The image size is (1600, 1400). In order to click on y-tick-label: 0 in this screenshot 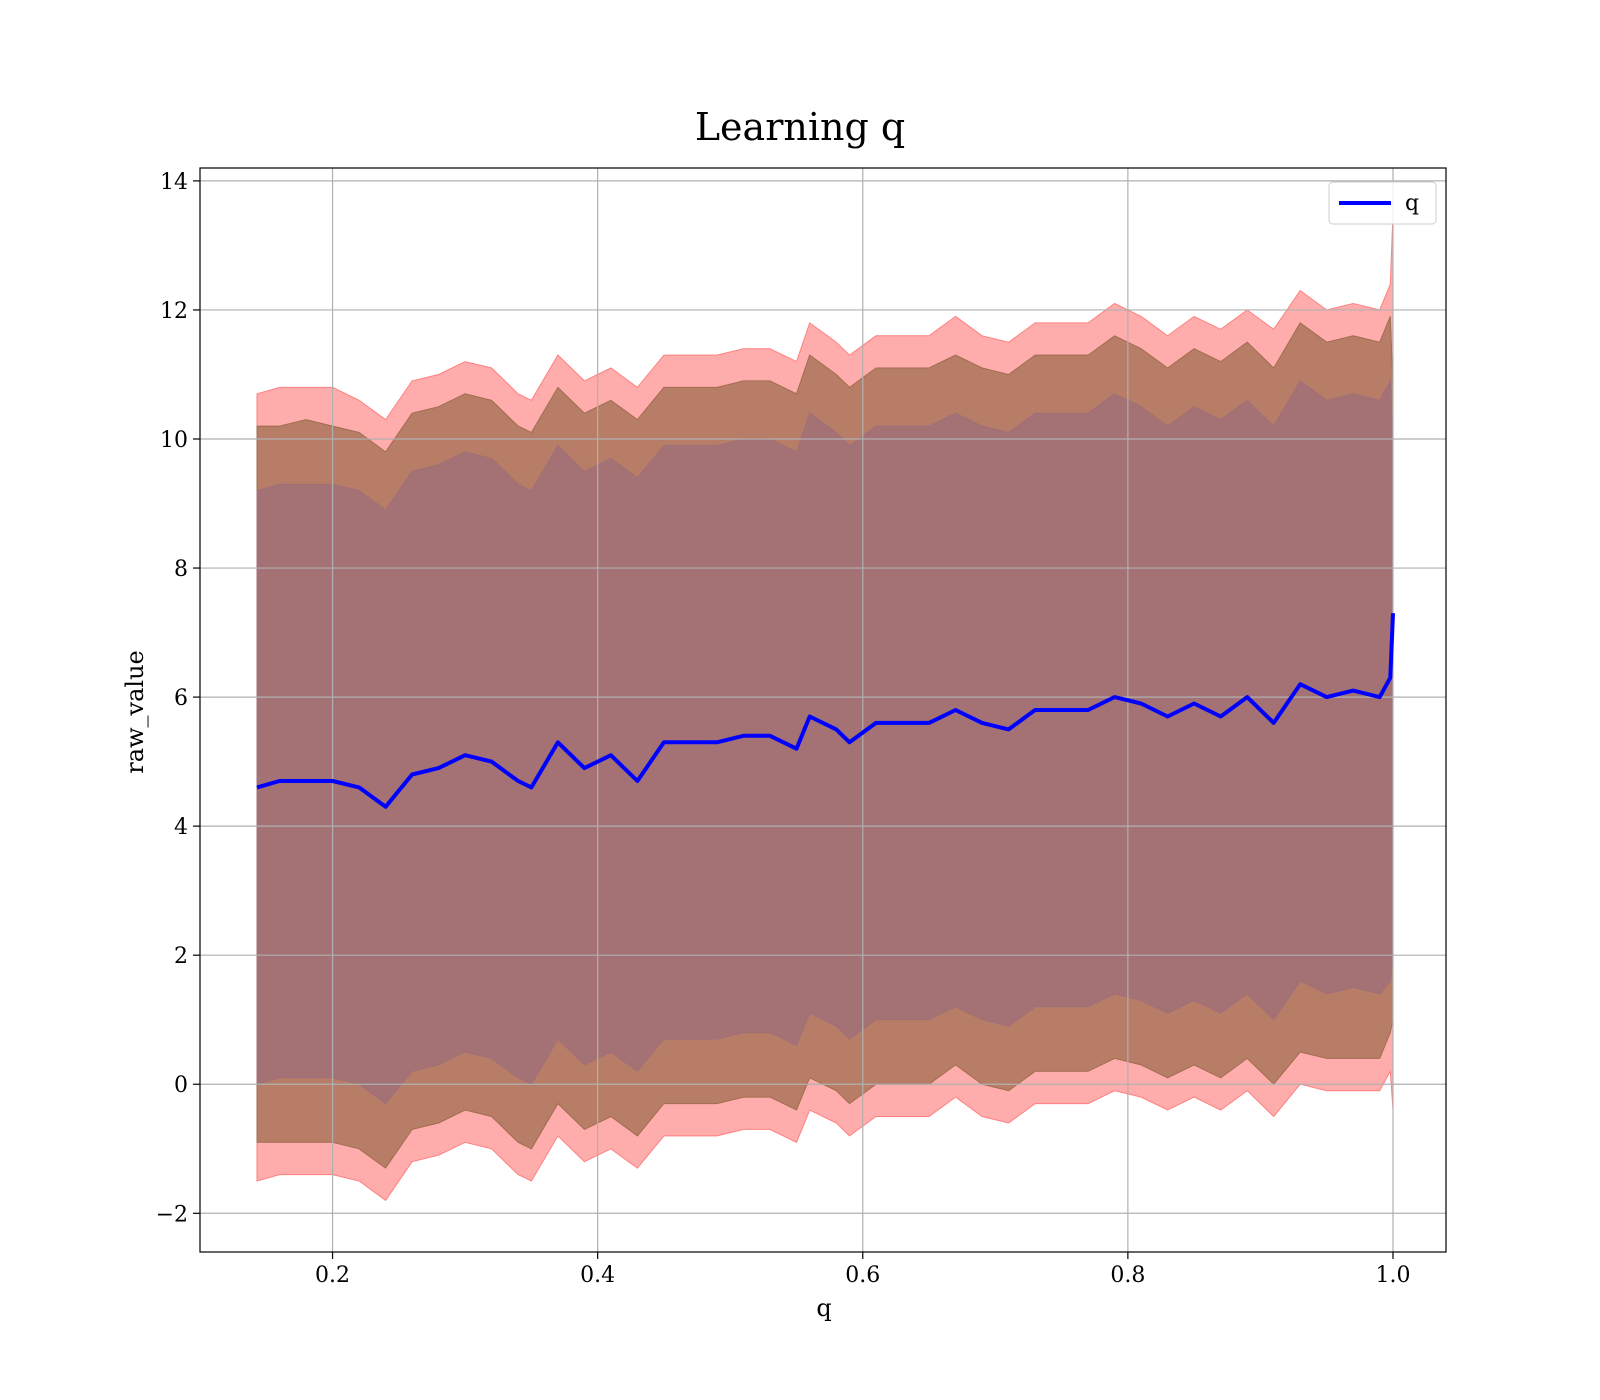, I will do `click(181, 1085)`.